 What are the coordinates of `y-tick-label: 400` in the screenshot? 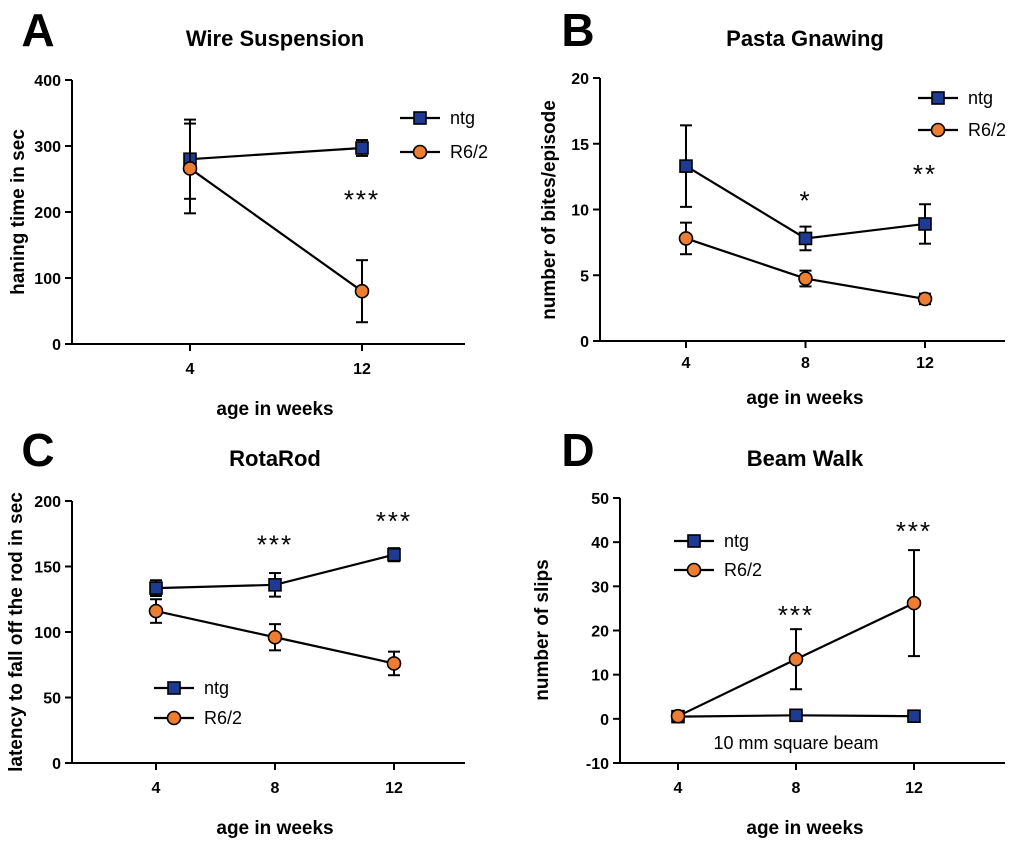 It's located at (47, 81).